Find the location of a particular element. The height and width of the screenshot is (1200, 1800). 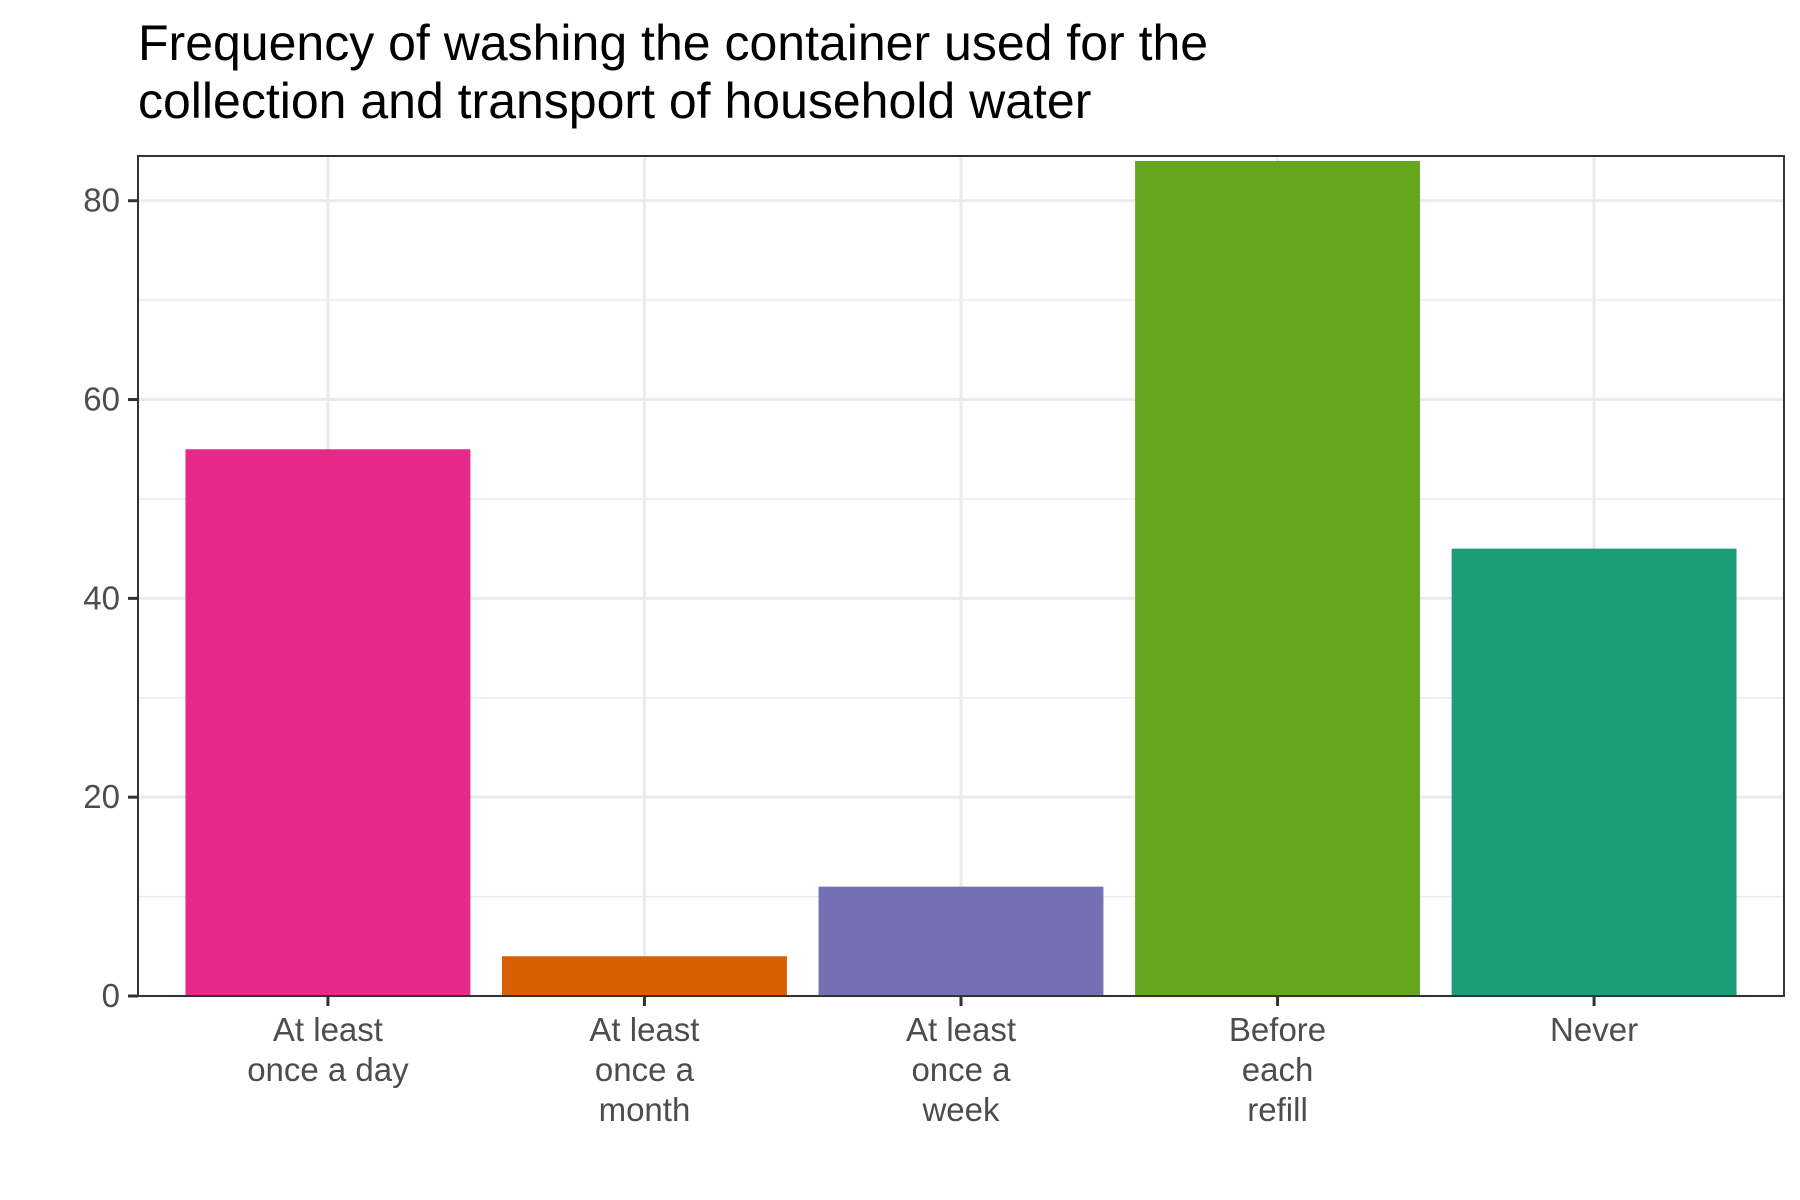

x-tick-label-line: refill is located at coordinates (1277, 1109).